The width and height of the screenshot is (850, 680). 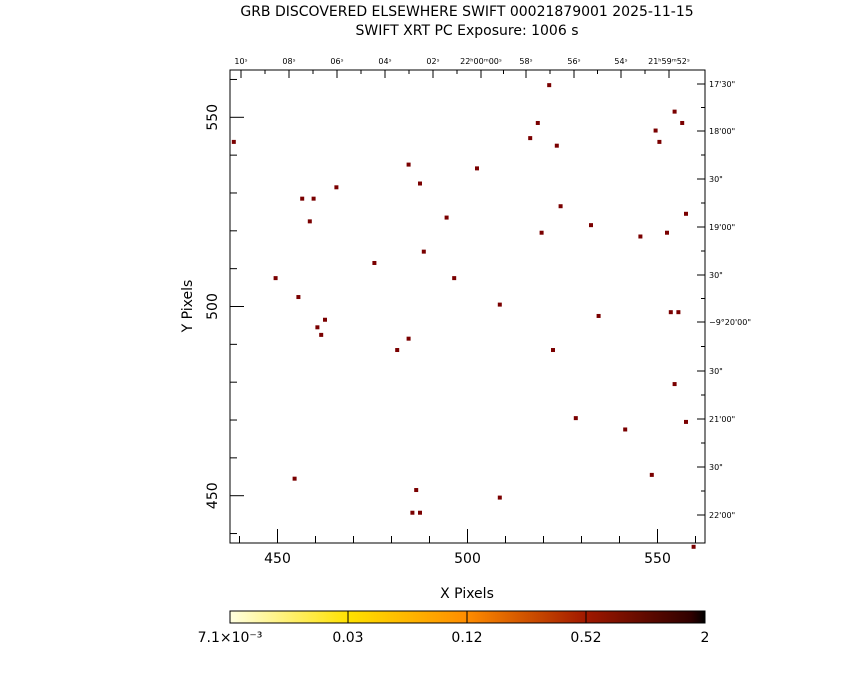 What do you see at coordinates (669, 61) in the screenshot?
I see `top-tick-label: 21ʰ59ᵐ52ˢ` at bounding box center [669, 61].